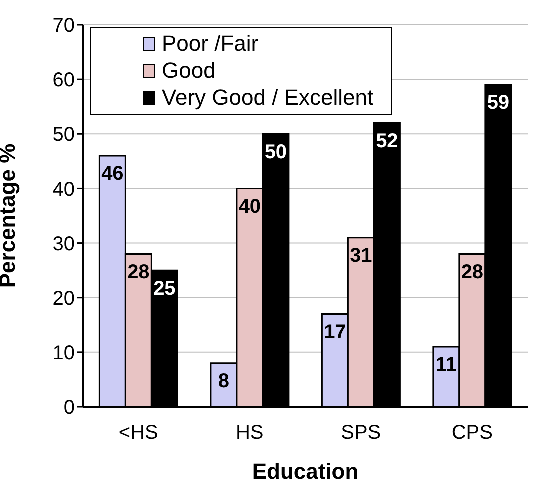  I want to click on data-label: 25, so click(165, 289).